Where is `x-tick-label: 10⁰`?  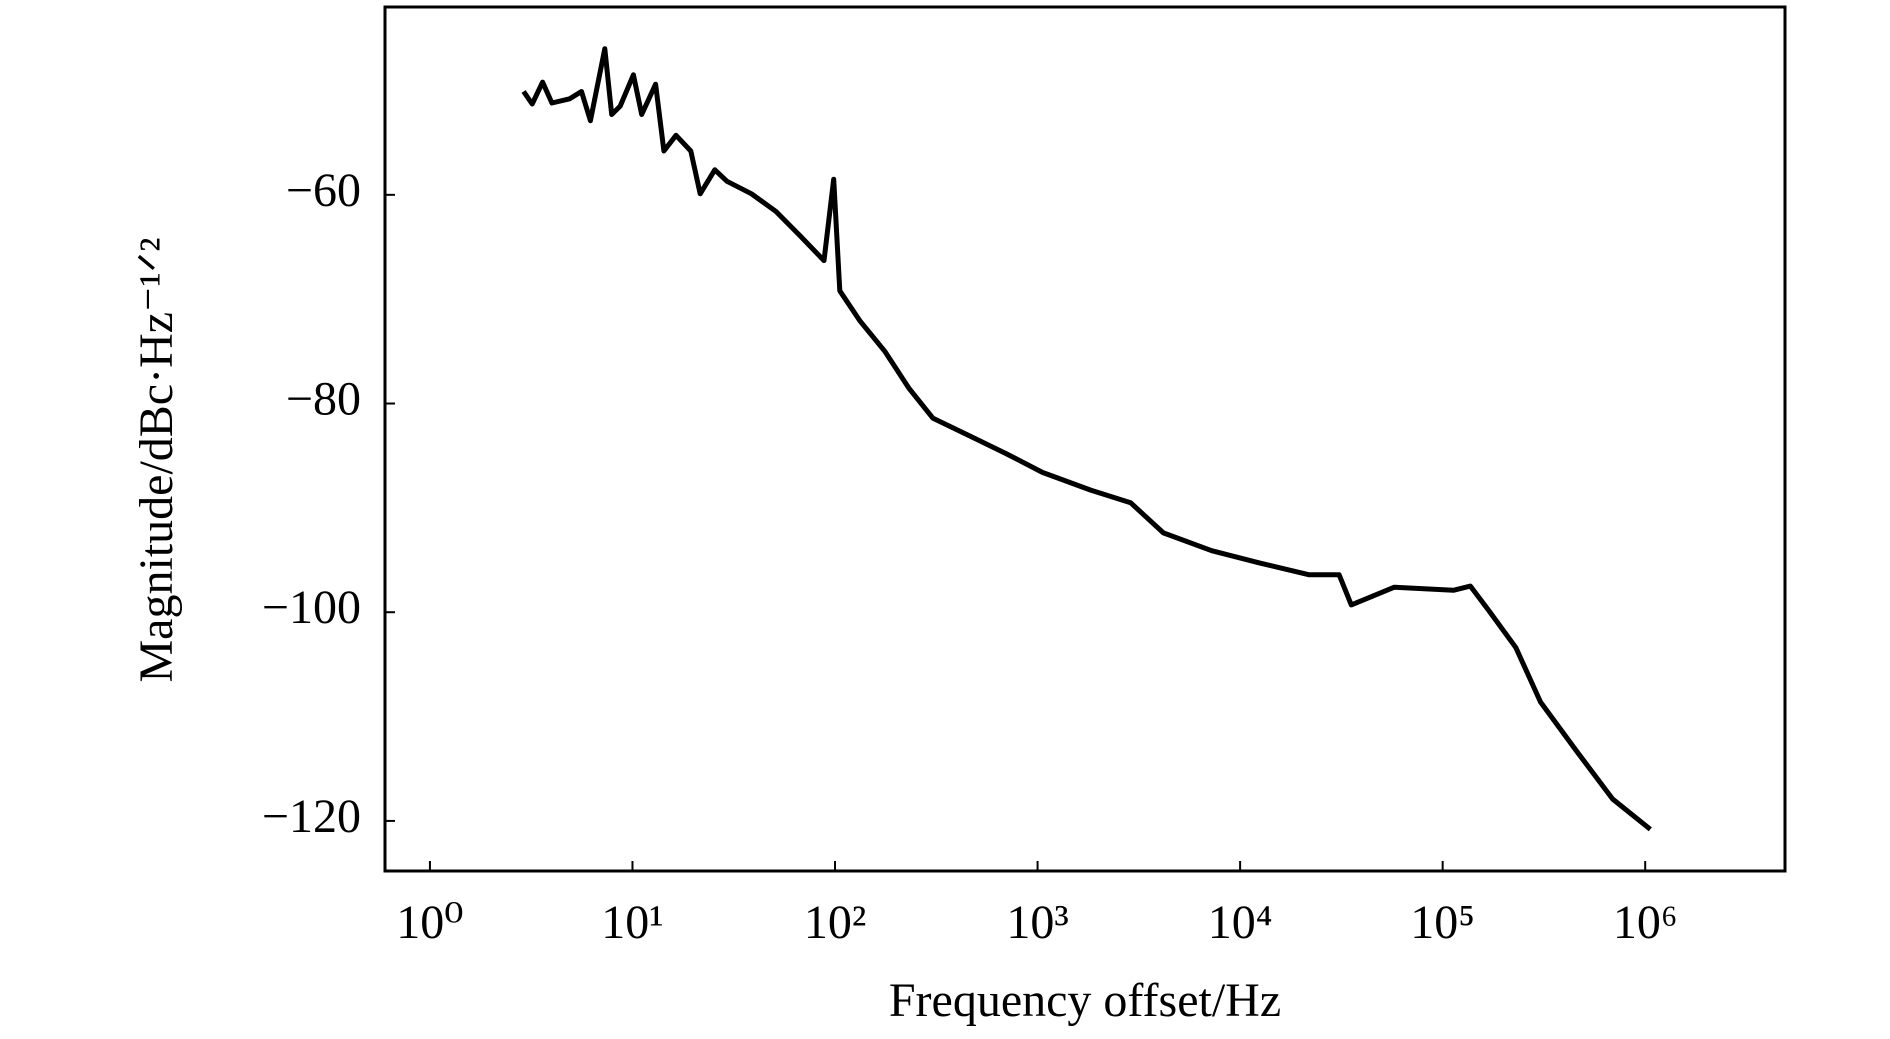
x-tick-label: 10⁰ is located at coordinates (429, 922).